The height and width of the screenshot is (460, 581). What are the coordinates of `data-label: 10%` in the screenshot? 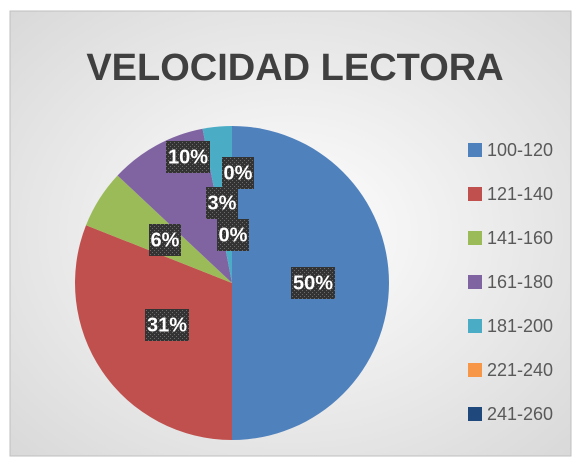 It's located at (188, 157).